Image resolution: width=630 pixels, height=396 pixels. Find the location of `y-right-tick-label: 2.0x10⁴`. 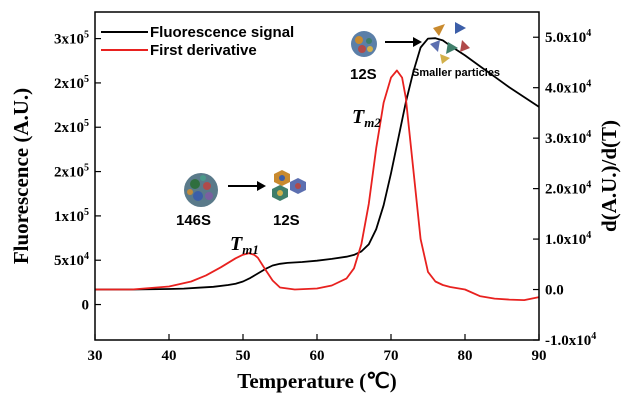

y-right-tick-label: 2.0x10⁴ is located at coordinates (568, 189).